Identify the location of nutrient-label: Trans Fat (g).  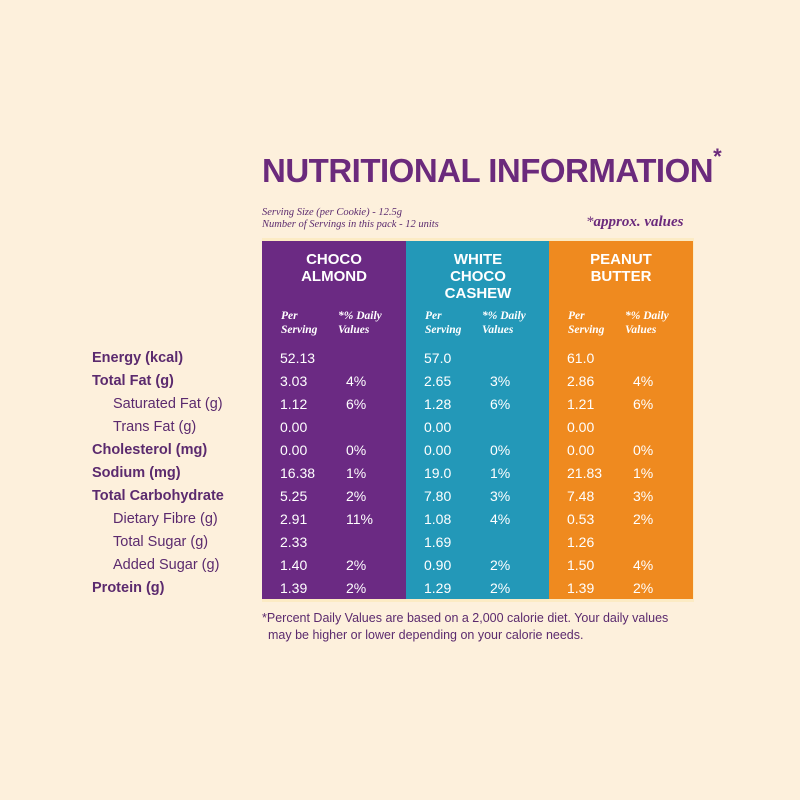
(155, 427).